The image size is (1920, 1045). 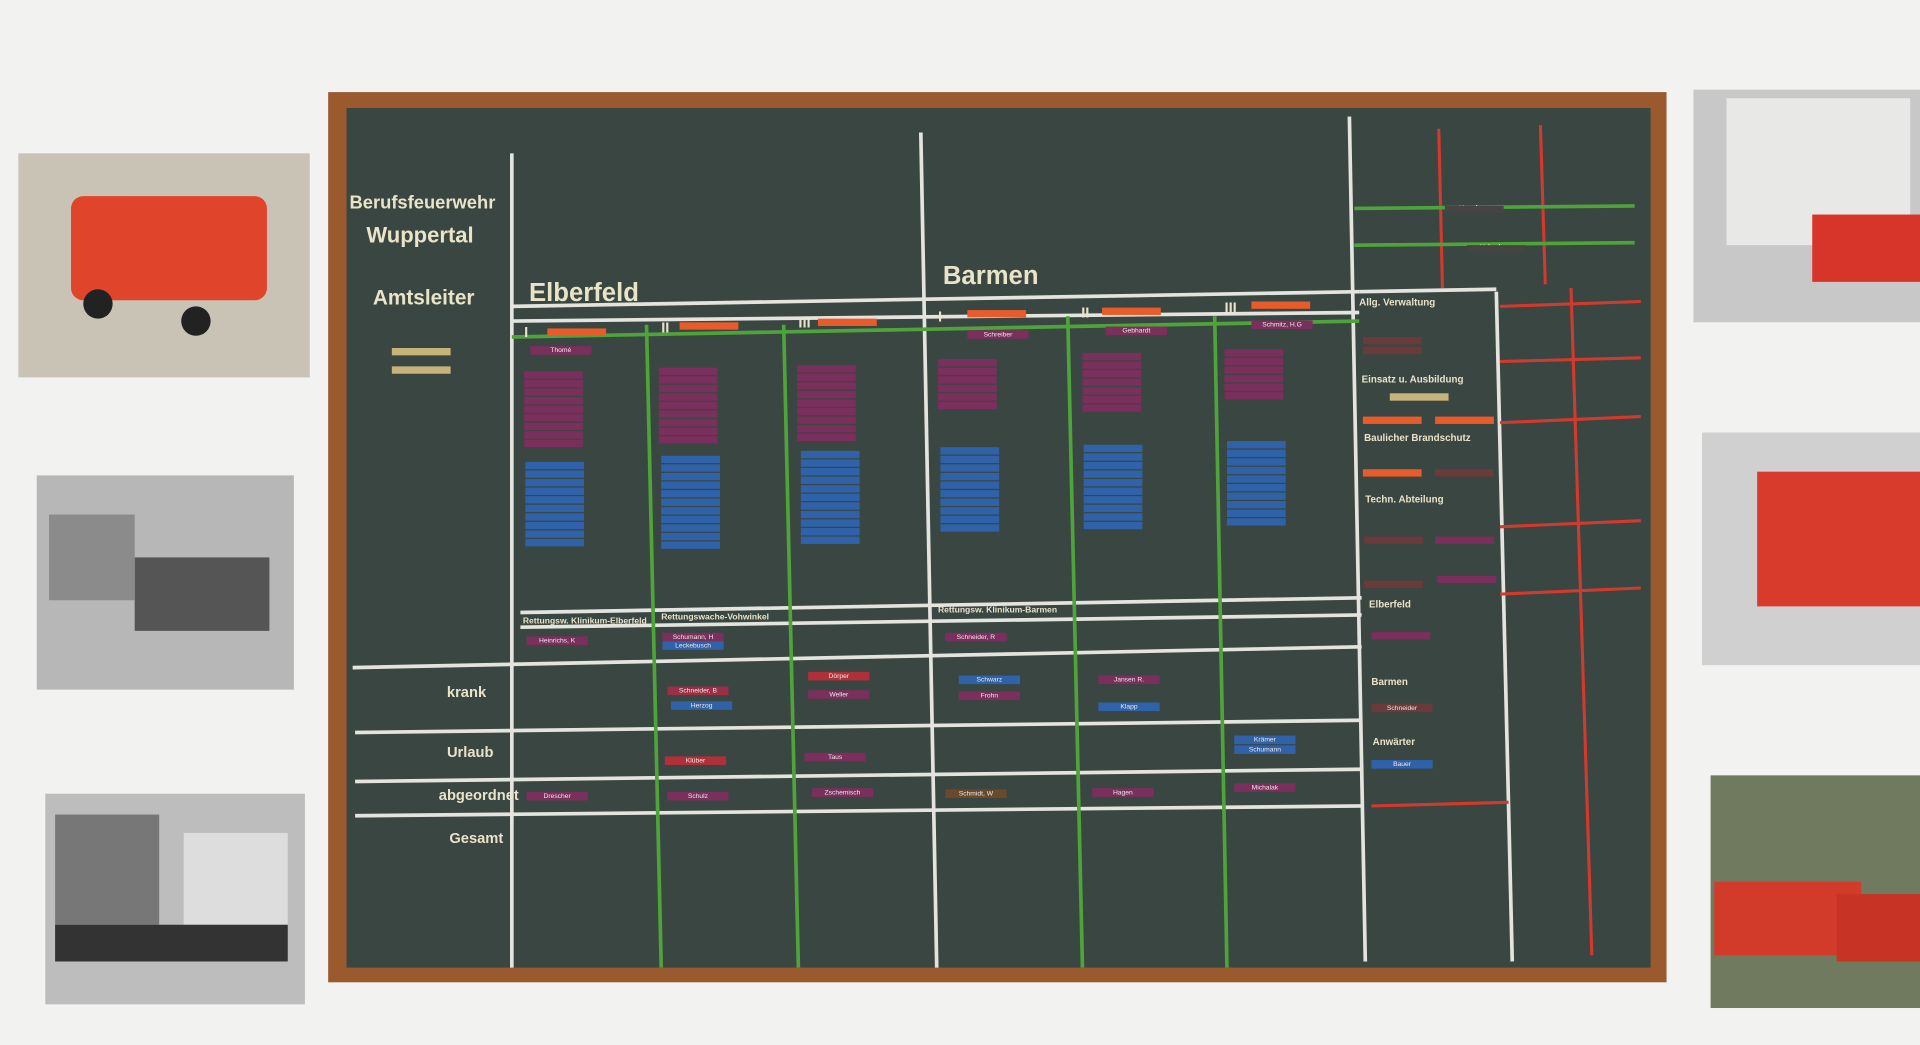 I want to click on name-tag-label: Michalak, so click(x=1265, y=787).